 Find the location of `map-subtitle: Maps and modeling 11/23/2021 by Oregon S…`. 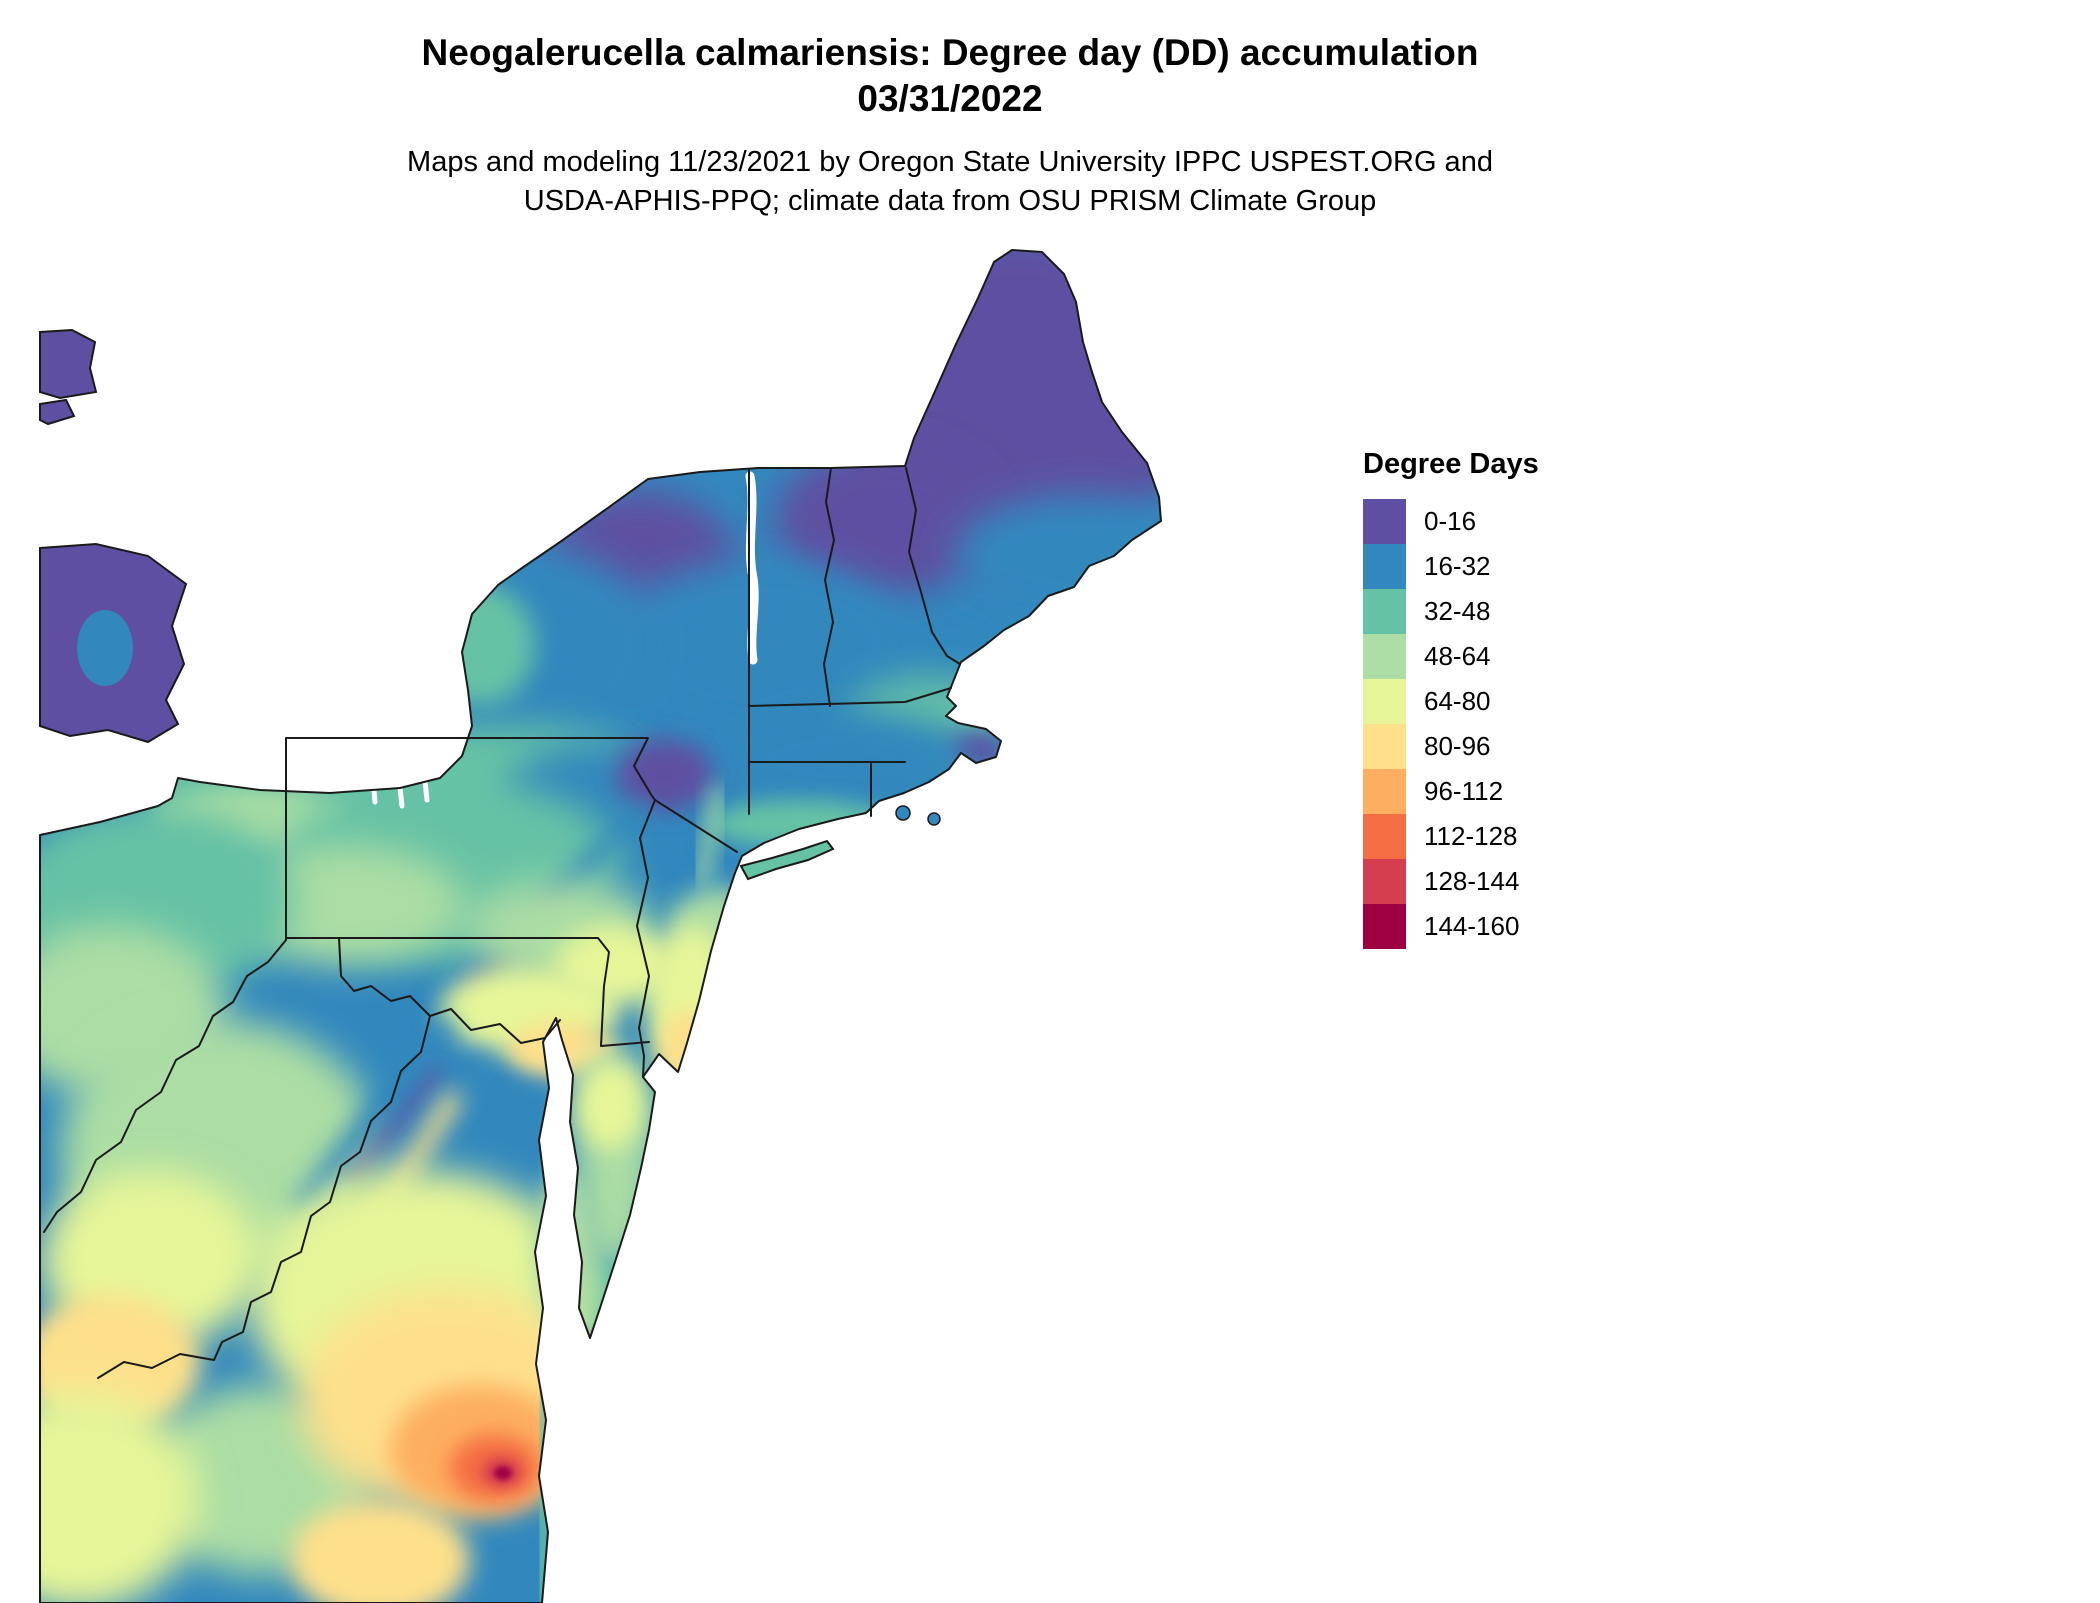

map-subtitle: Maps and modeling 11/23/2021 by Oregon S… is located at coordinates (950, 182).